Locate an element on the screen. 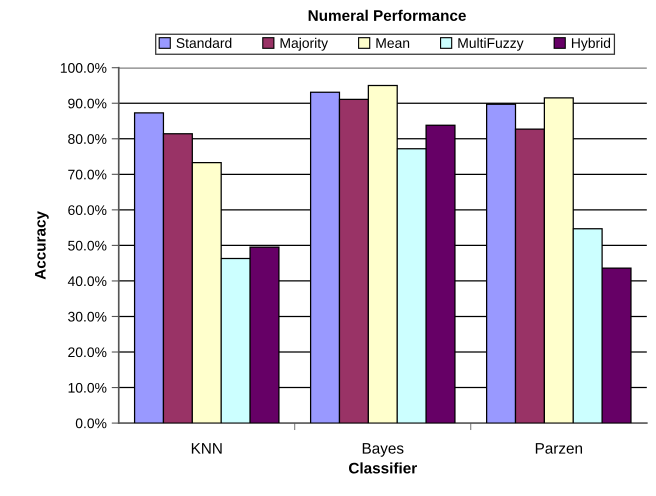  legend-label: Mean is located at coordinates (393, 43).